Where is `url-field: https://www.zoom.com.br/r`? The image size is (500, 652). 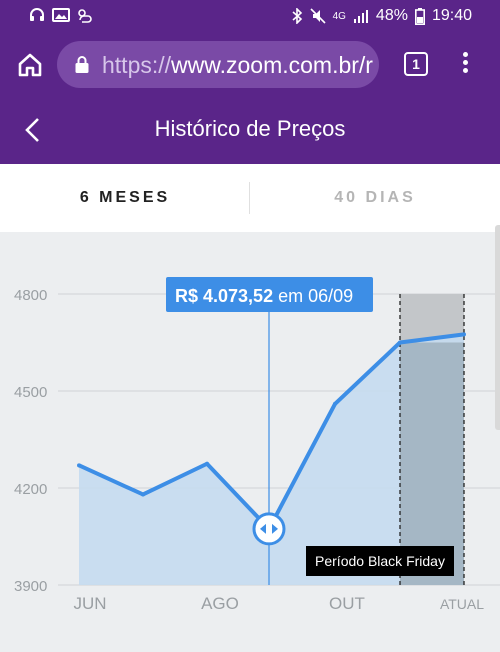
url-field: https://www.zoom.com.br/r is located at coordinates (218, 64).